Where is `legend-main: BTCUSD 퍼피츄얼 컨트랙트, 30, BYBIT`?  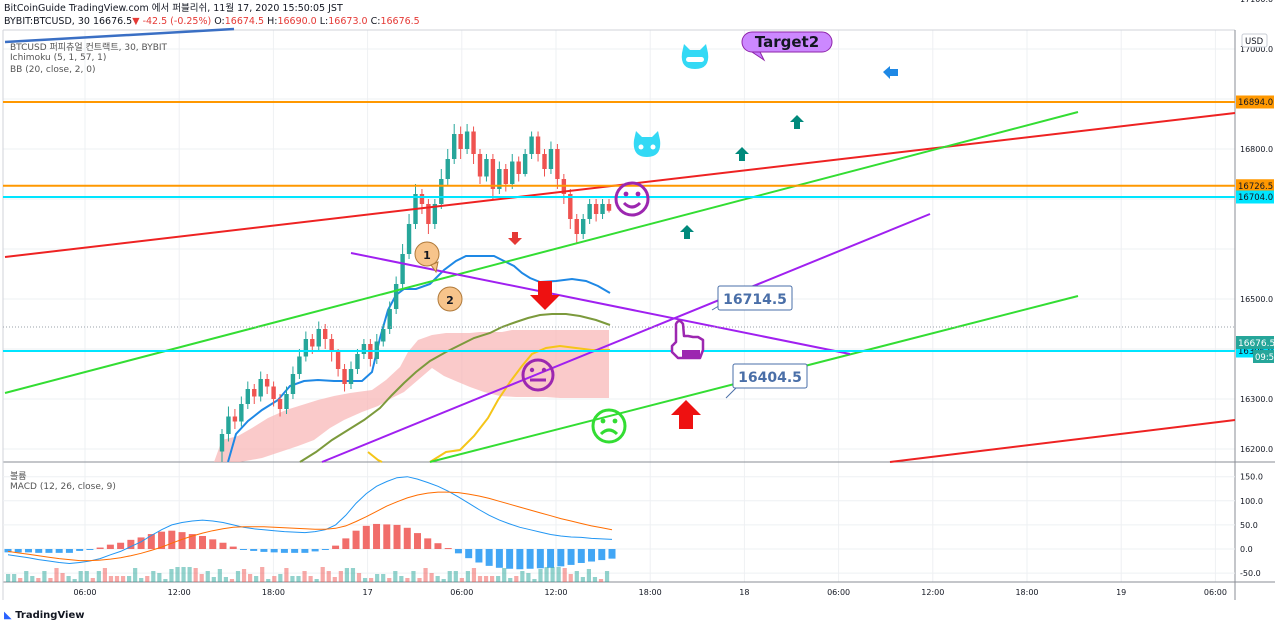
legend-main: BTCUSD 퍼피츄얼 컨트랙트, 30, BYBIT is located at coordinates (89, 48).